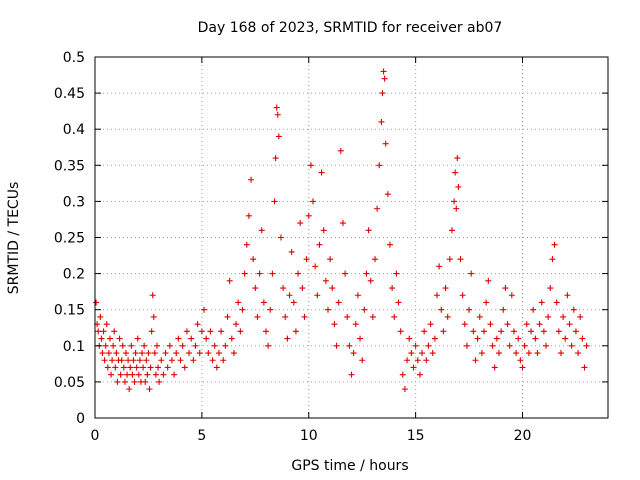 This screenshot has height=480, width=640. What do you see at coordinates (523, 436) in the screenshot?
I see `x-tick-label: 20` at bounding box center [523, 436].